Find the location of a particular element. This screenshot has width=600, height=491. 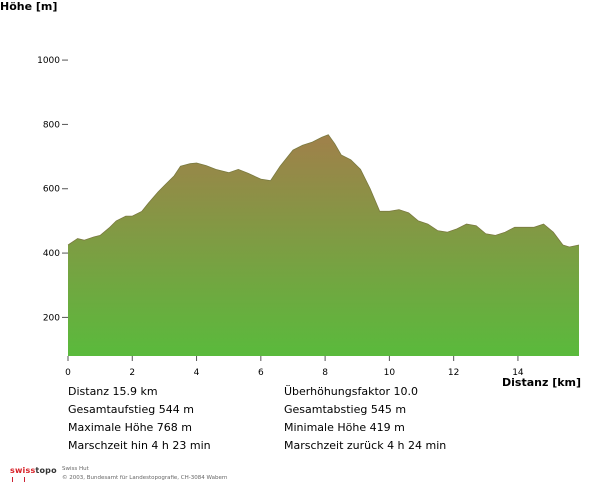

stat-exaggeration: Überhöhungsfaktor 10.0 is located at coordinates (351, 391).